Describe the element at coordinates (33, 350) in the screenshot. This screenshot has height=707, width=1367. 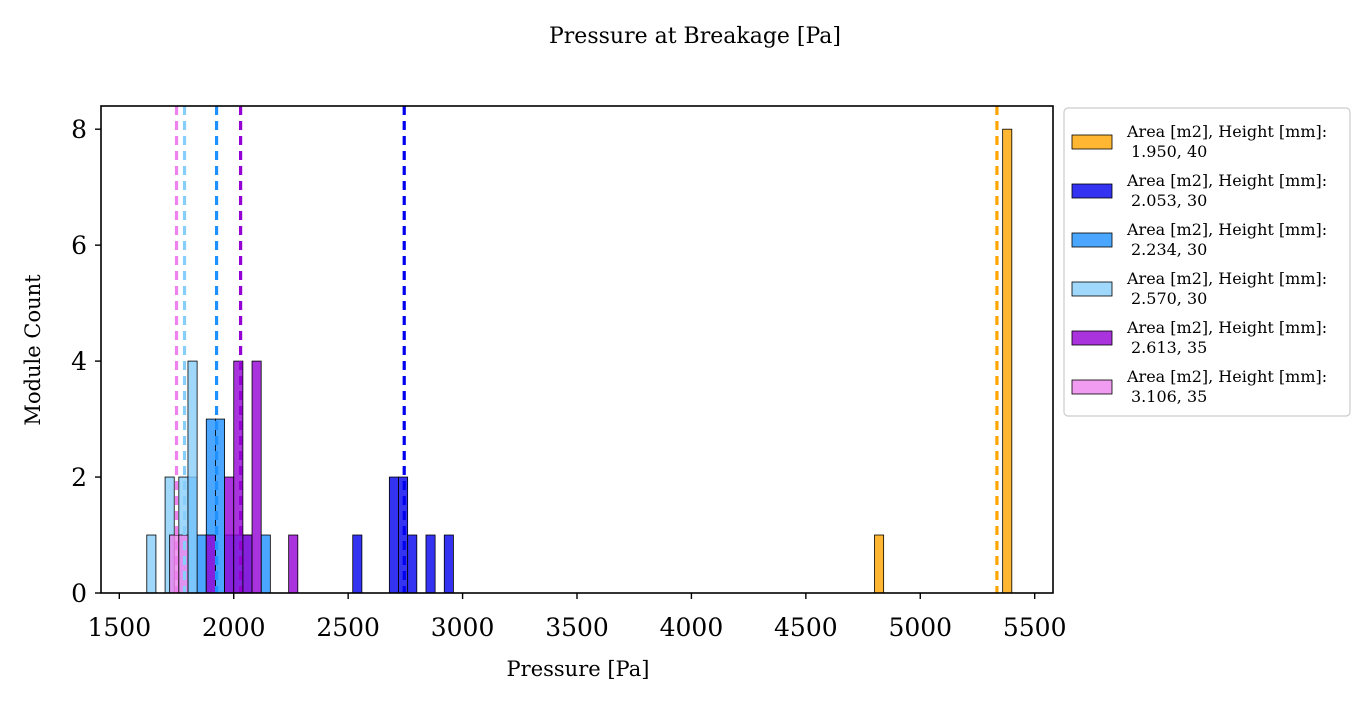
I see `y-axis-label: Module Count` at that location.